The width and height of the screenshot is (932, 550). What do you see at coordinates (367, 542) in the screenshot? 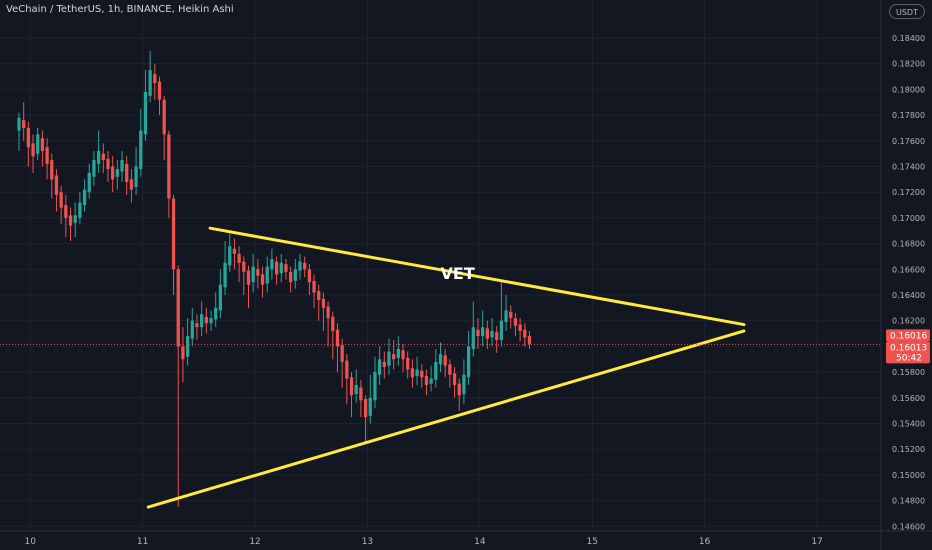
I see `x-tick-label: 13` at bounding box center [367, 542].